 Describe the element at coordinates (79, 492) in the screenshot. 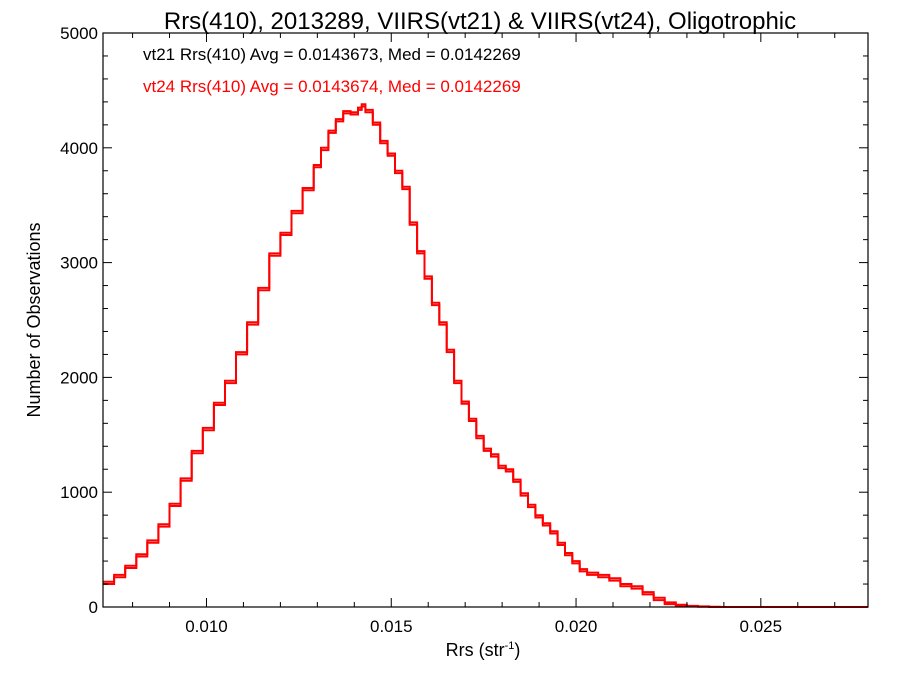

I see `y-tick-label: 1000` at that location.